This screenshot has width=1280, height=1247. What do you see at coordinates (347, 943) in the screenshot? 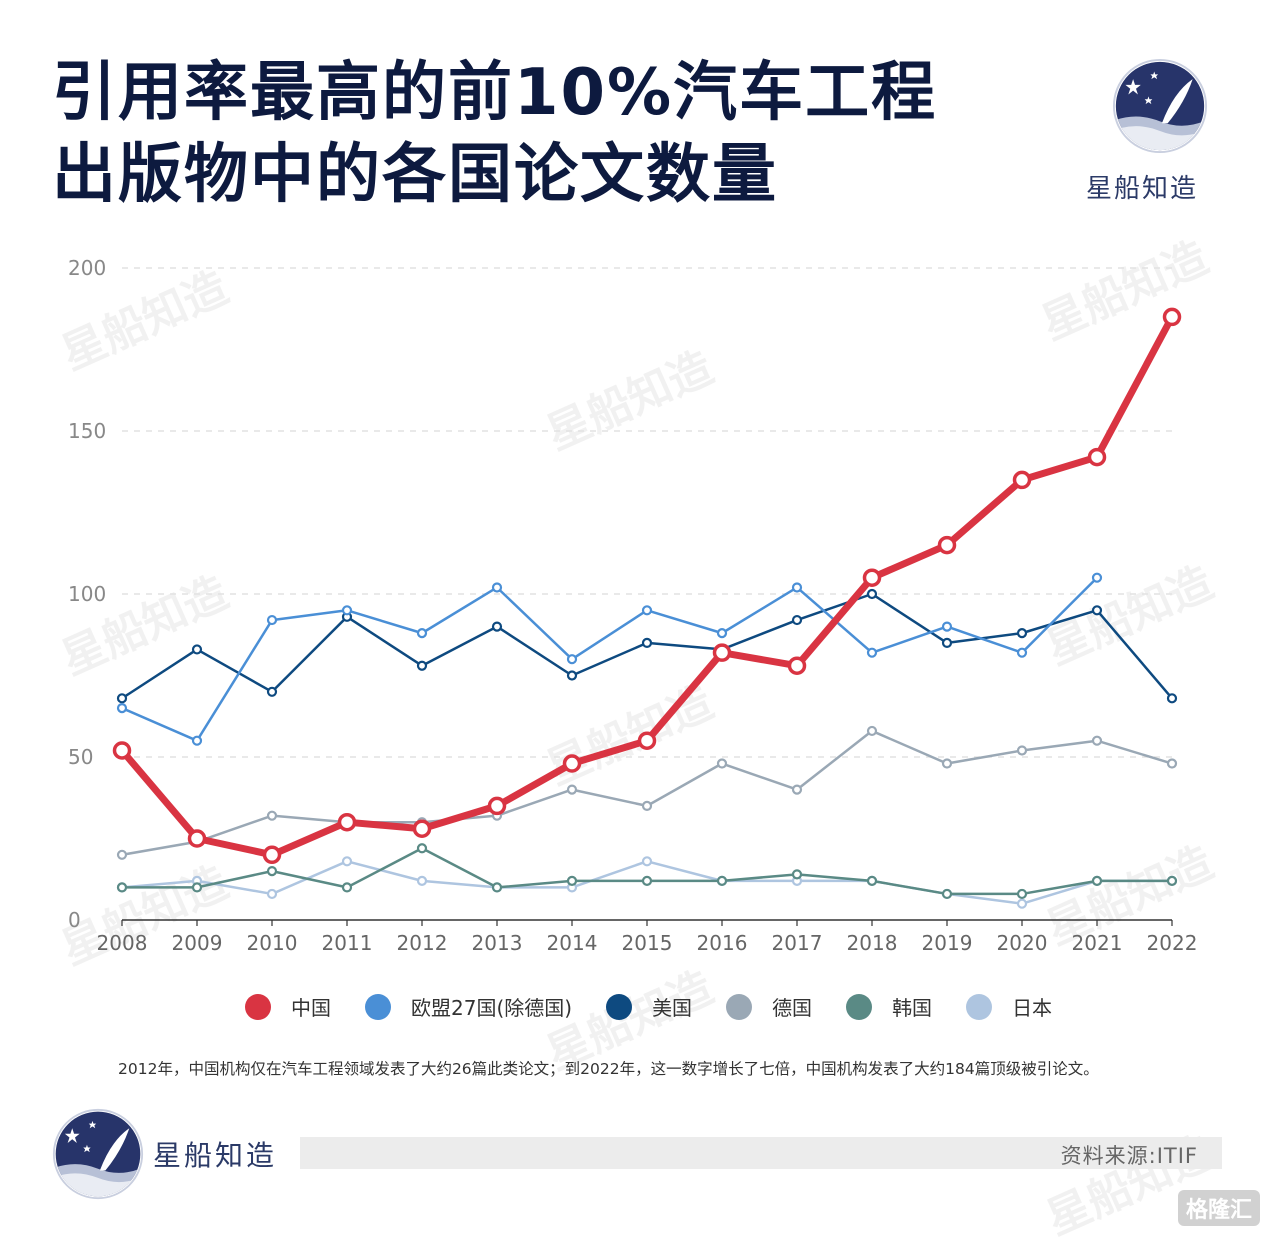
I see `x-tick-label: 2011` at bounding box center [347, 943].